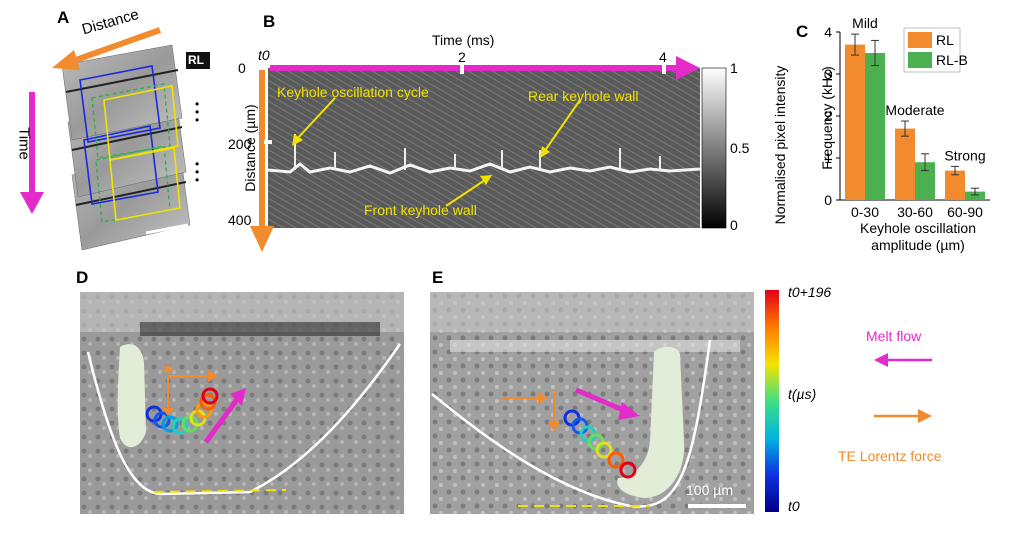 This screenshot has height=533, width=1018. Describe the element at coordinates (828, 32) in the screenshot. I see `chart-c-ytick-label: 4` at that location.